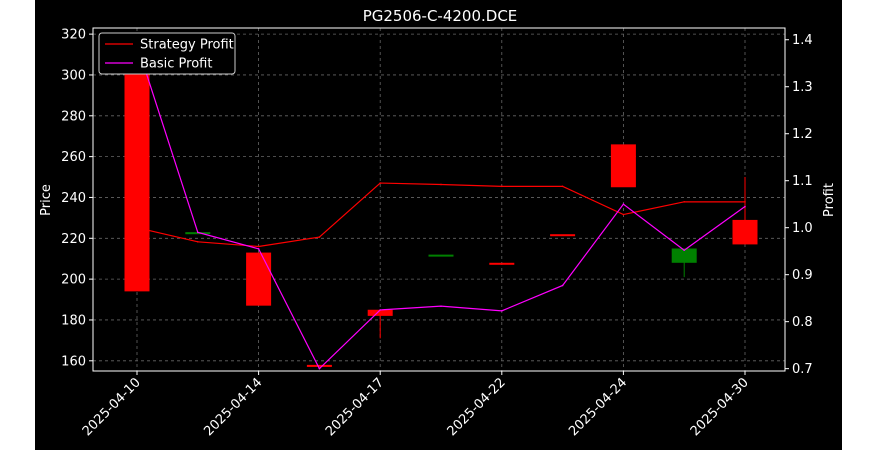 The height and width of the screenshot is (450, 878). I want to click on y-tick-label-right: 1.3, so click(802, 87).